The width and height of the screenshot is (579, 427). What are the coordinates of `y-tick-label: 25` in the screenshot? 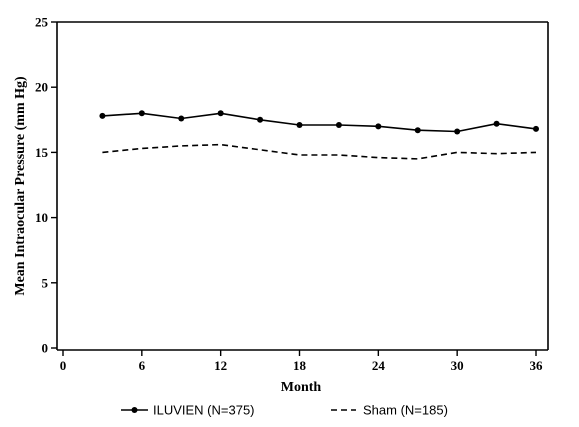 It's located at (42, 22).